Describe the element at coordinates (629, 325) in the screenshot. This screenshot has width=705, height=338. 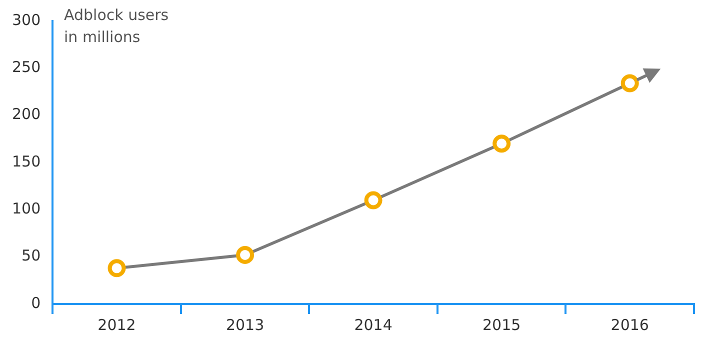
I see `x-tick-label: 2016` at that location.